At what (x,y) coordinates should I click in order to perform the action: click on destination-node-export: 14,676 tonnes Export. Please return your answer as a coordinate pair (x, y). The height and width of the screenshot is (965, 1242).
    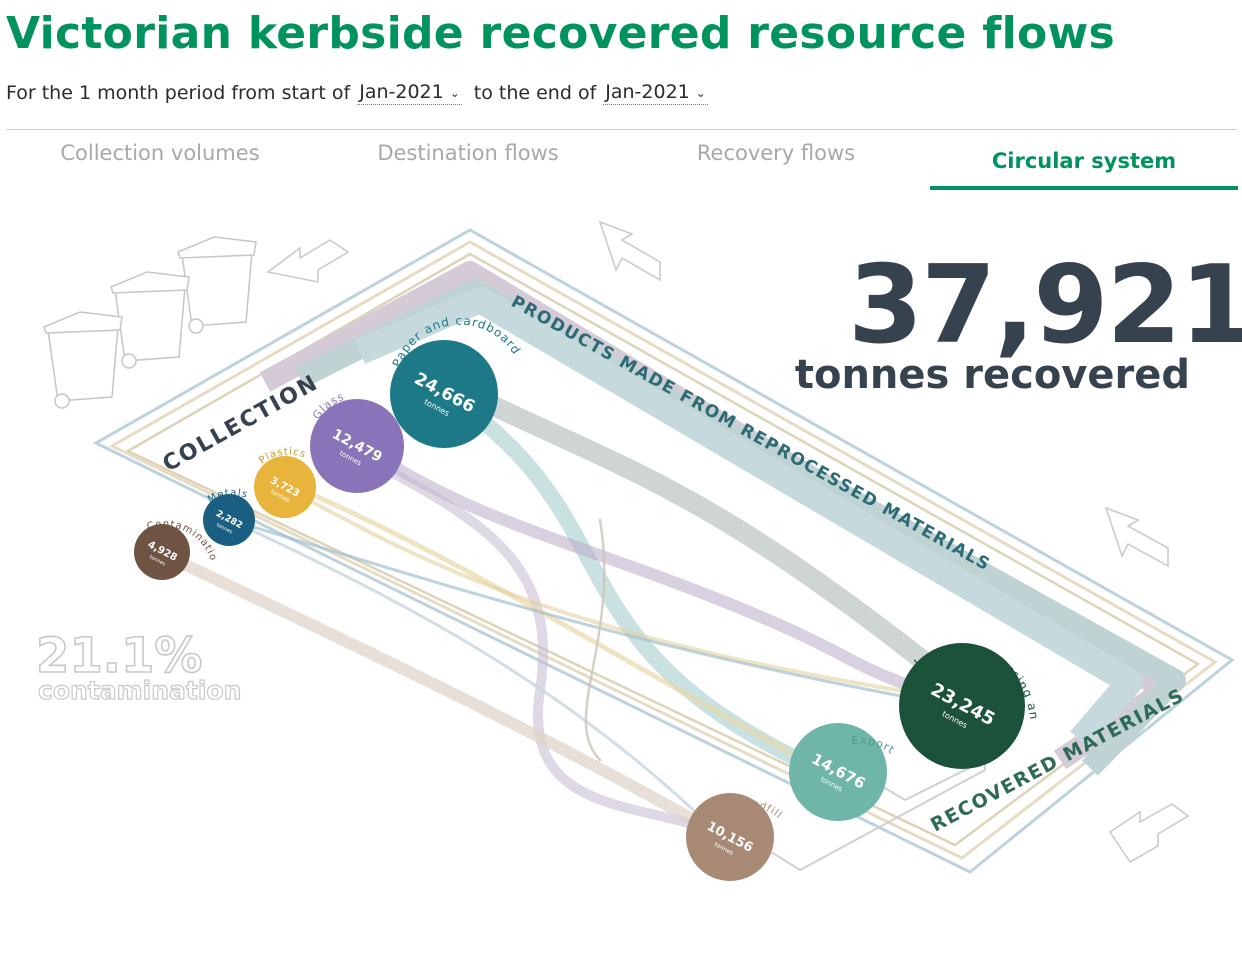
    Looking at the image, I should click on (843, 772).